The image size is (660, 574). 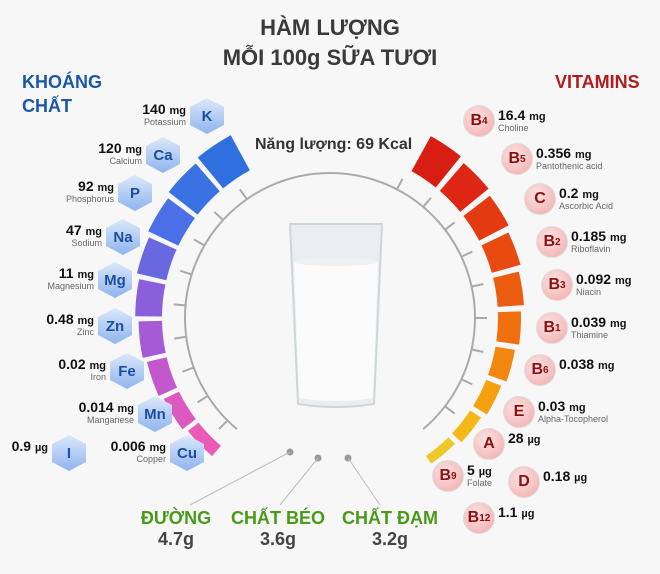 What do you see at coordinates (524, 438) in the screenshot?
I see `vitamin-label: 28 µg` at bounding box center [524, 438].